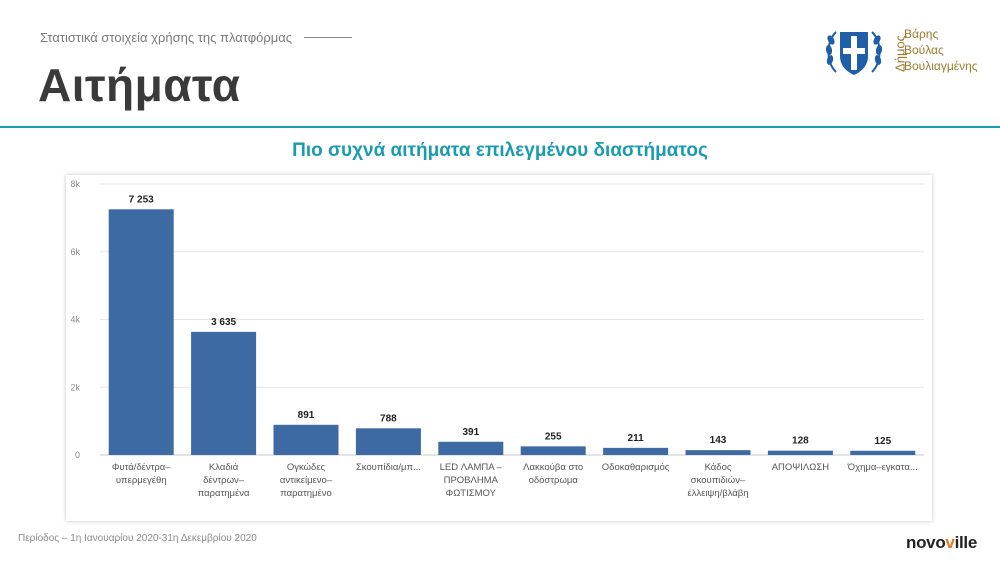 This screenshot has width=1000, height=562. I want to click on x-tick-label: Φυτά/δέντρα– υπερμεγέθη, so click(141, 474).